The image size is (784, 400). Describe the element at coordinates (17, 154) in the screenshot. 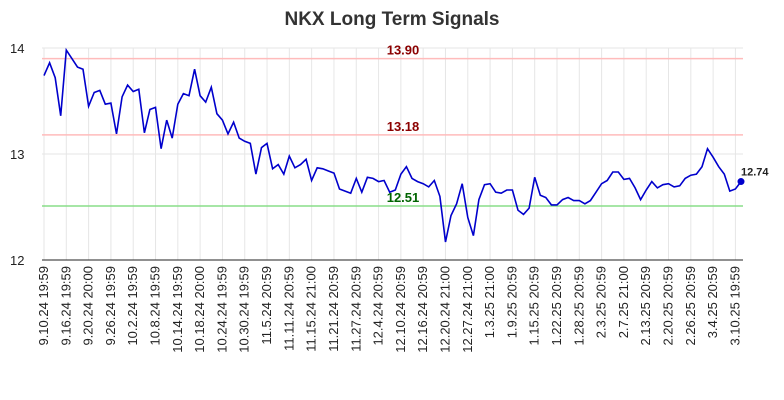

I see `y-tick-label: 13` at that location.